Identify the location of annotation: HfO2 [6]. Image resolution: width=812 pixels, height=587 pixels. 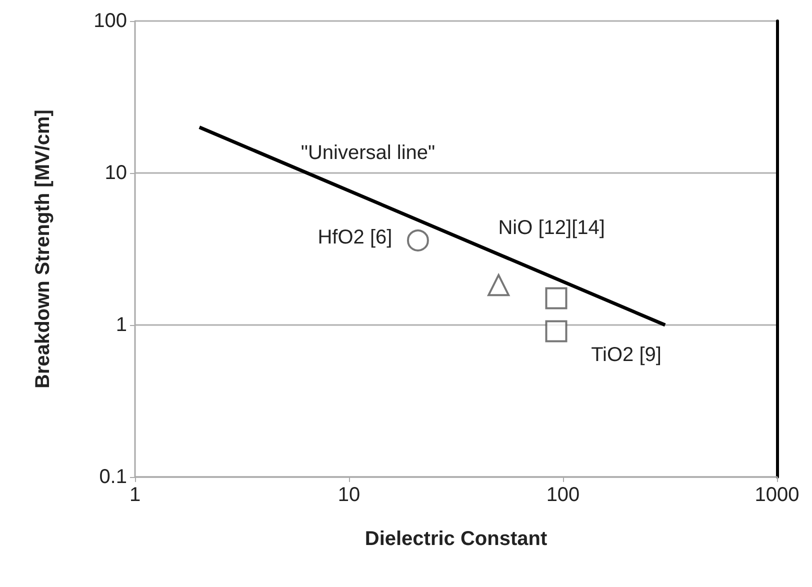
(355, 237).